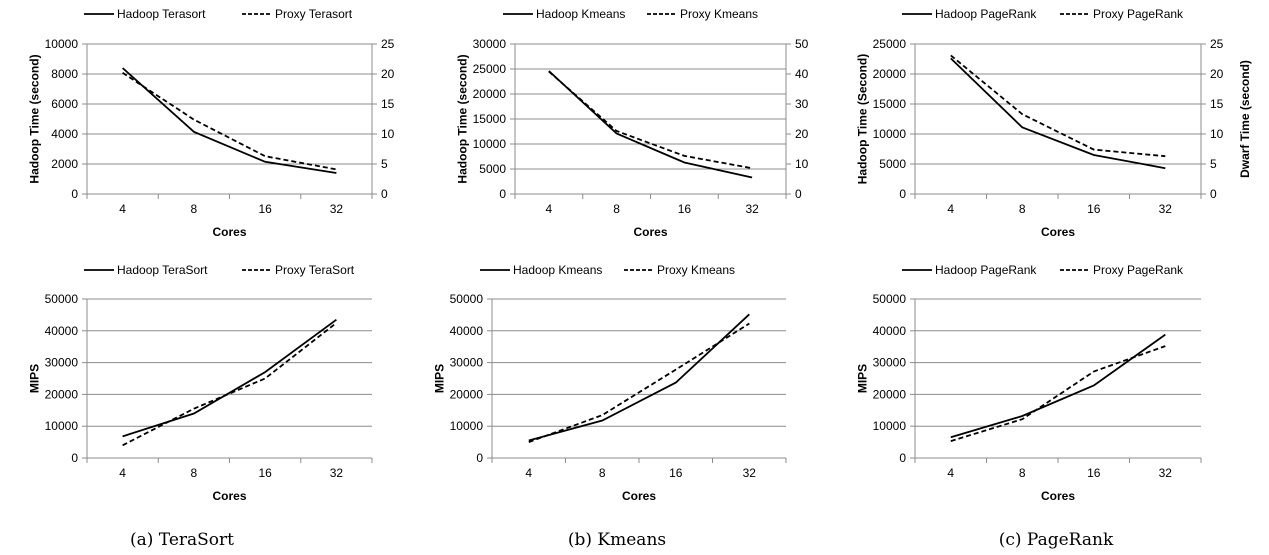 Image resolution: width=1269 pixels, height=555 pixels. Describe the element at coordinates (1245, 119) in the screenshot. I see `y2-axis-label: Dwarf Time (second)` at that location.